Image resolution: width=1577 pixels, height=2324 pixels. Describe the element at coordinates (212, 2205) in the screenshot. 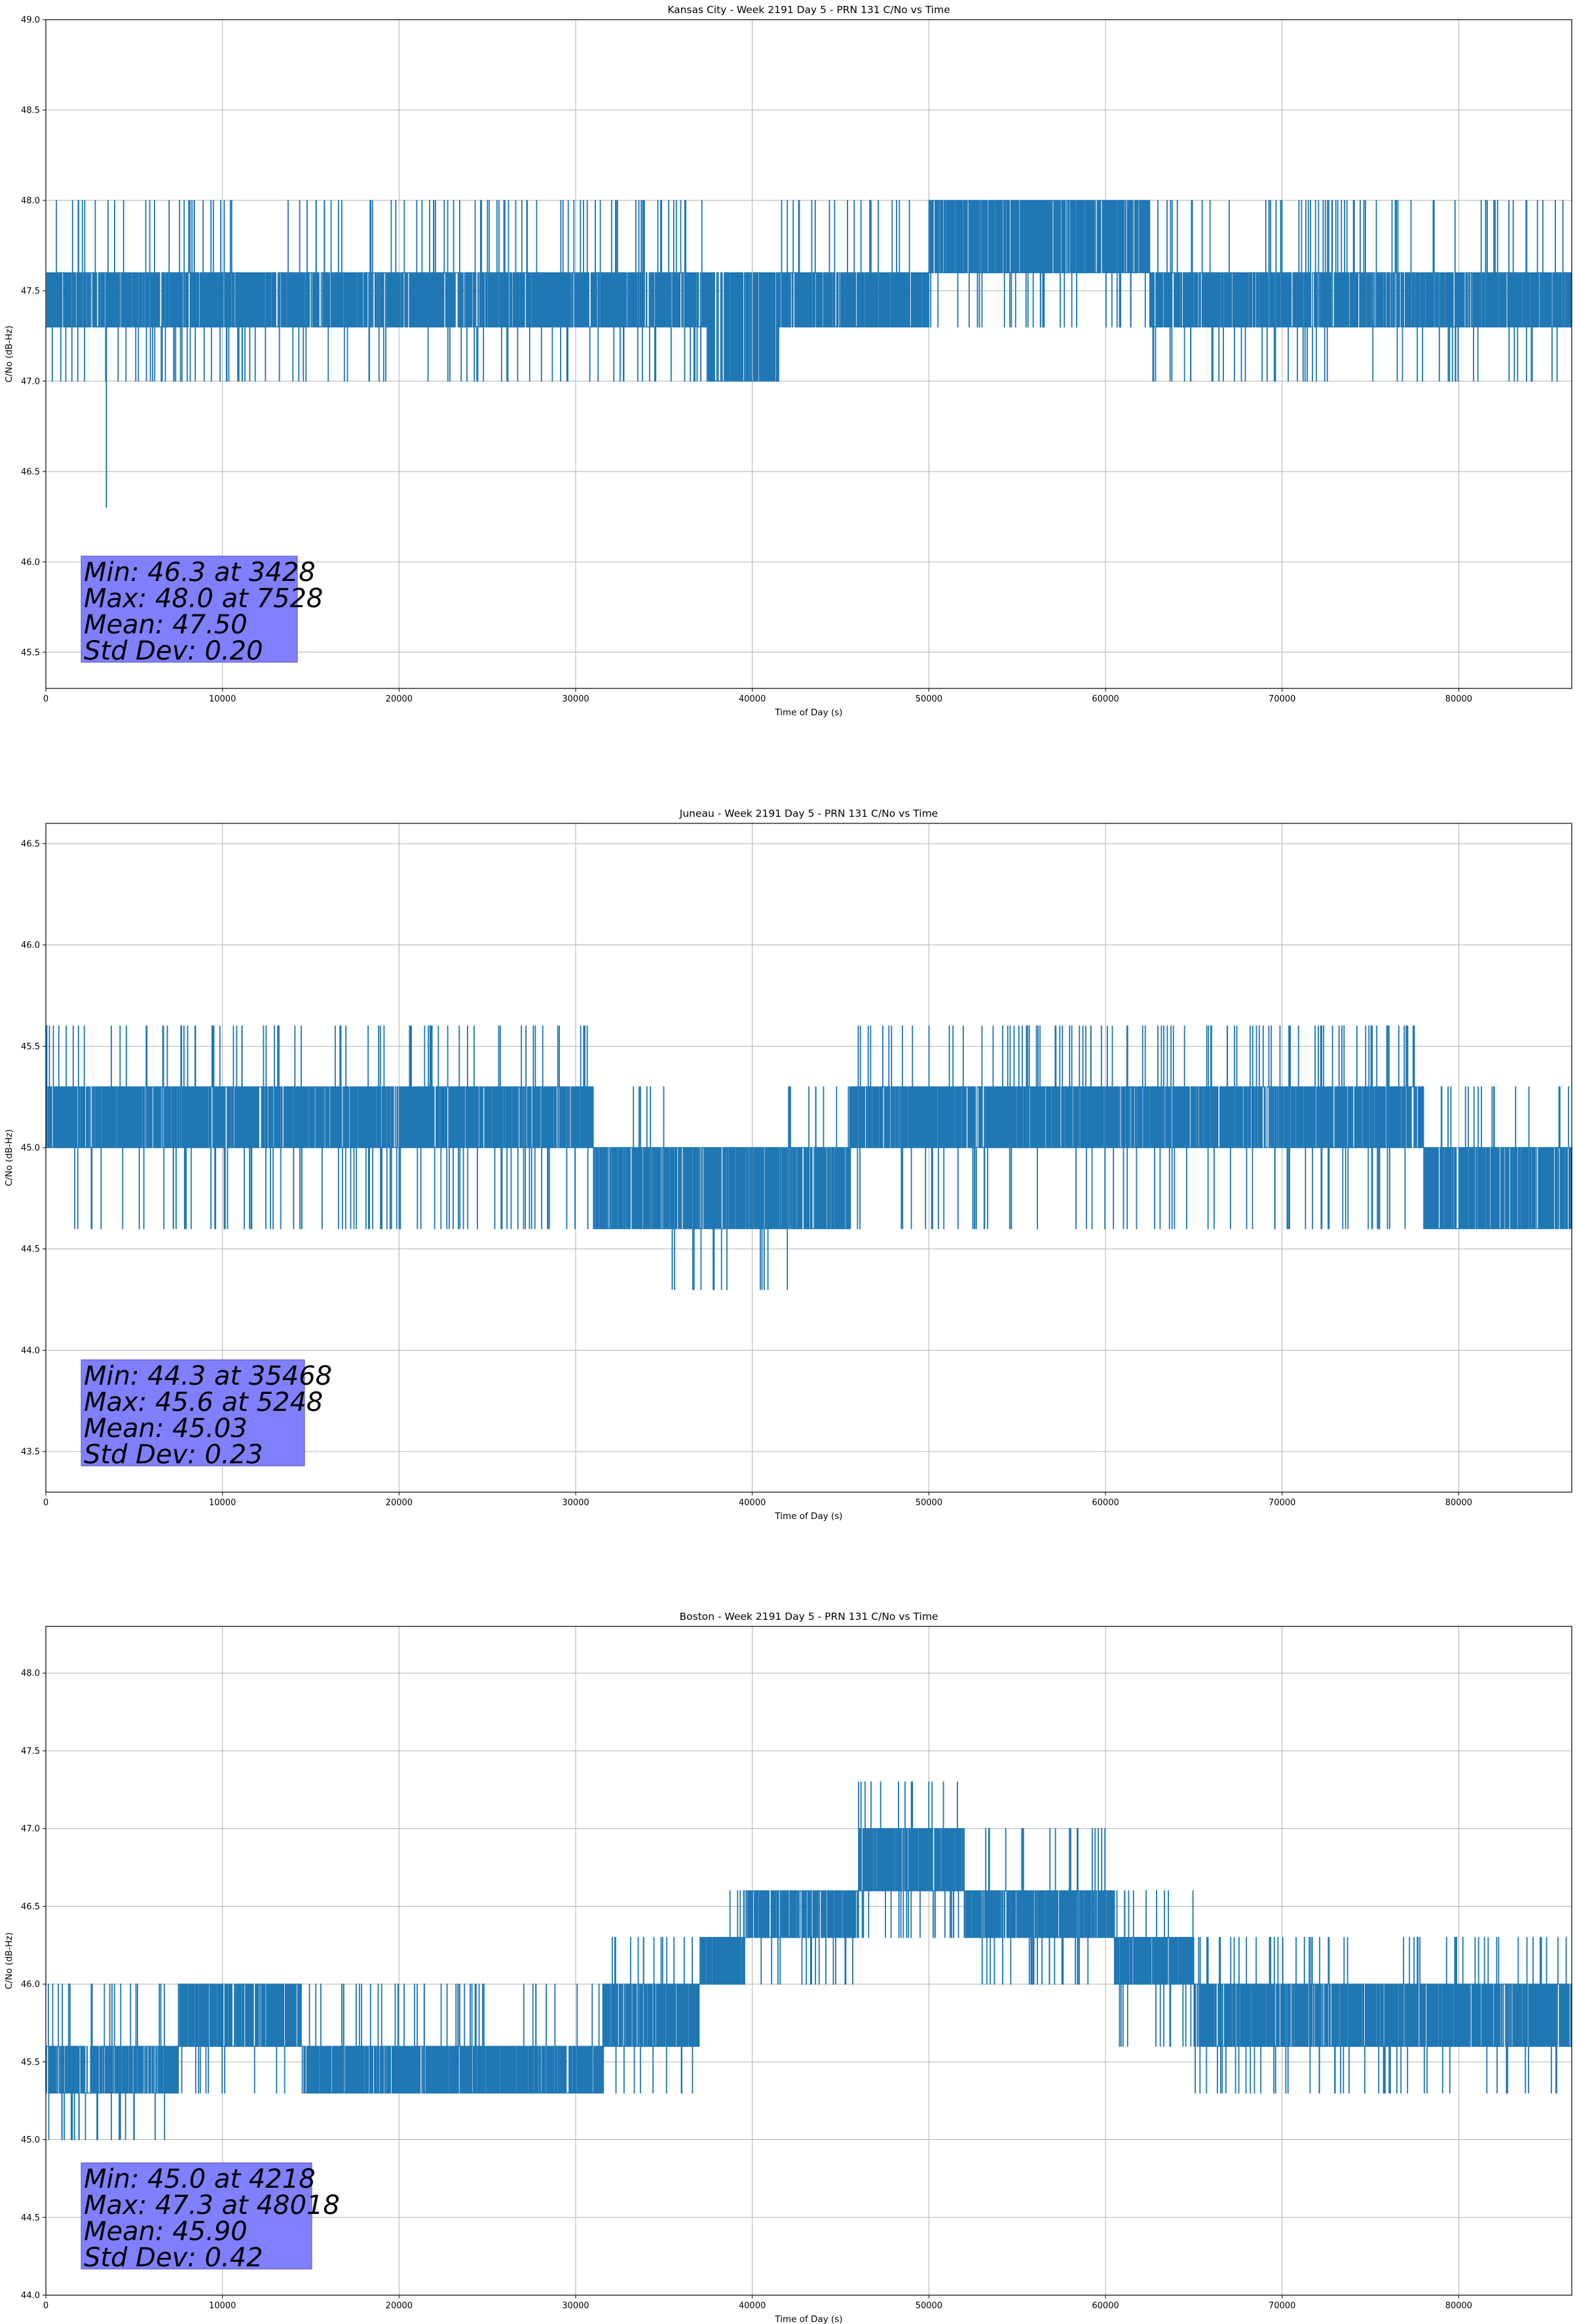

I see `stats-max-text: Max: 47.3 at 48018` at that location.